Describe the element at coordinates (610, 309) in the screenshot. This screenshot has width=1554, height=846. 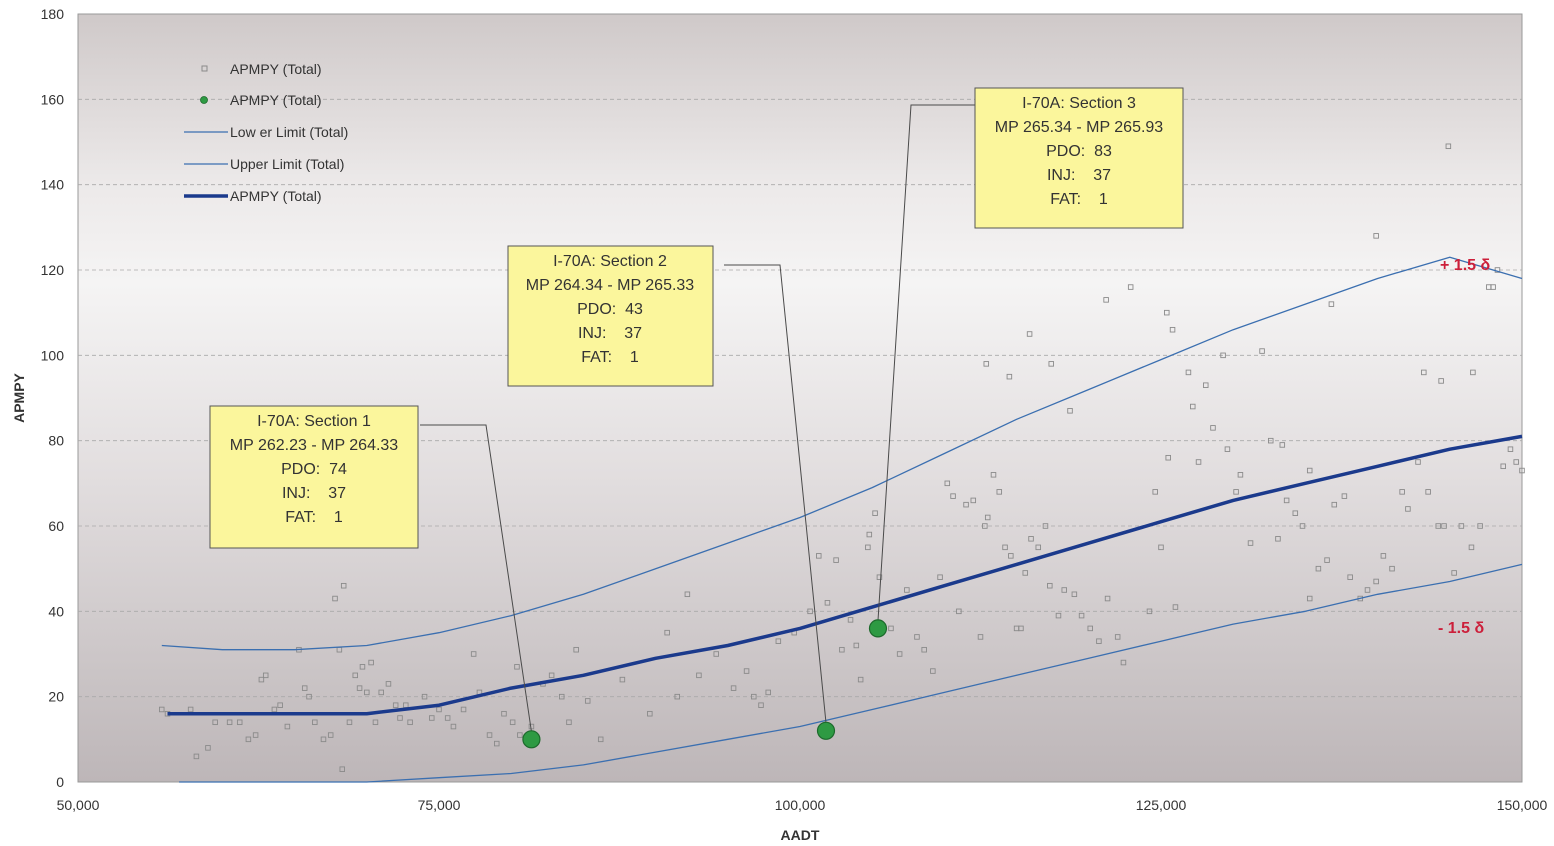
I see `annotation-pdo: PDO: 43` at that location.